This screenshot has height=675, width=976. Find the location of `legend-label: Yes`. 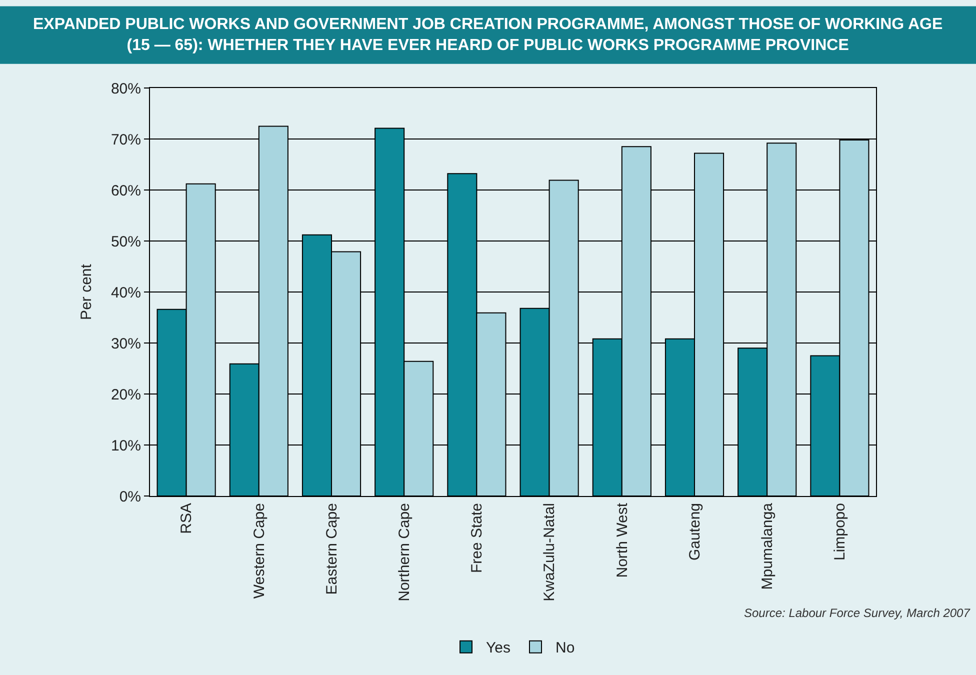

legend-label: Yes is located at coordinates (498, 648).